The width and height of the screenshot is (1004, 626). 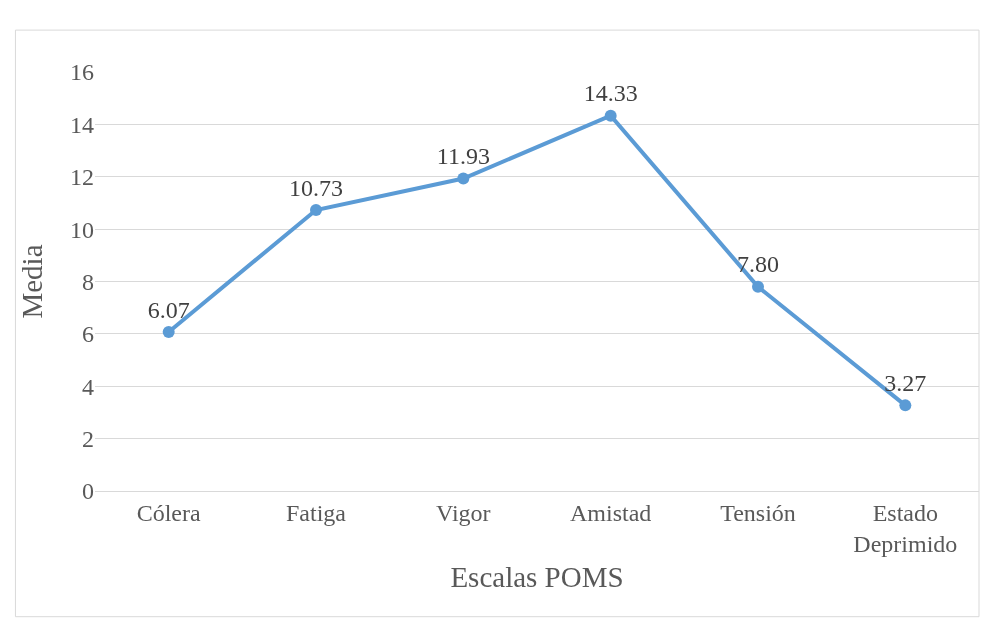 I want to click on data-label: 10.73, so click(x=316, y=187).